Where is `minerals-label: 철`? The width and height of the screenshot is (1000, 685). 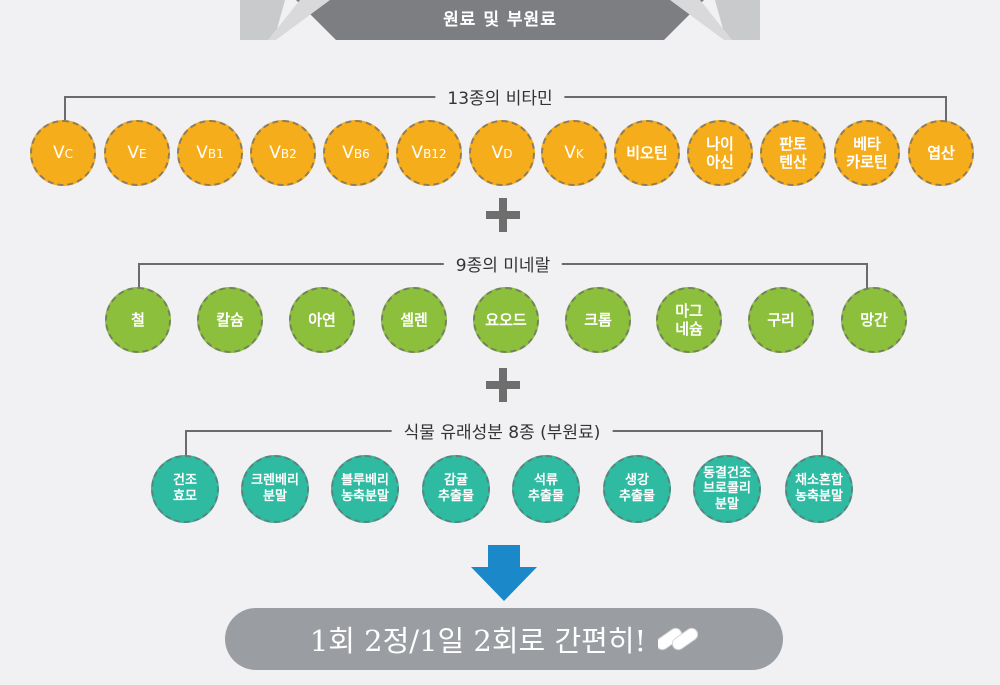
minerals-label: 철 is located at coordinates (138, 320).